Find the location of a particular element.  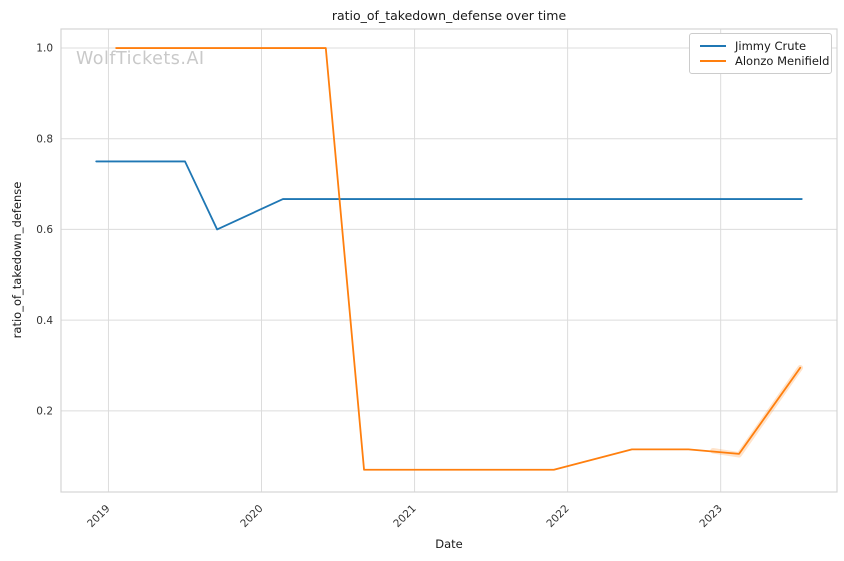

y-tick-label-0.2: 0.2 is located at coordinates (44, 412).